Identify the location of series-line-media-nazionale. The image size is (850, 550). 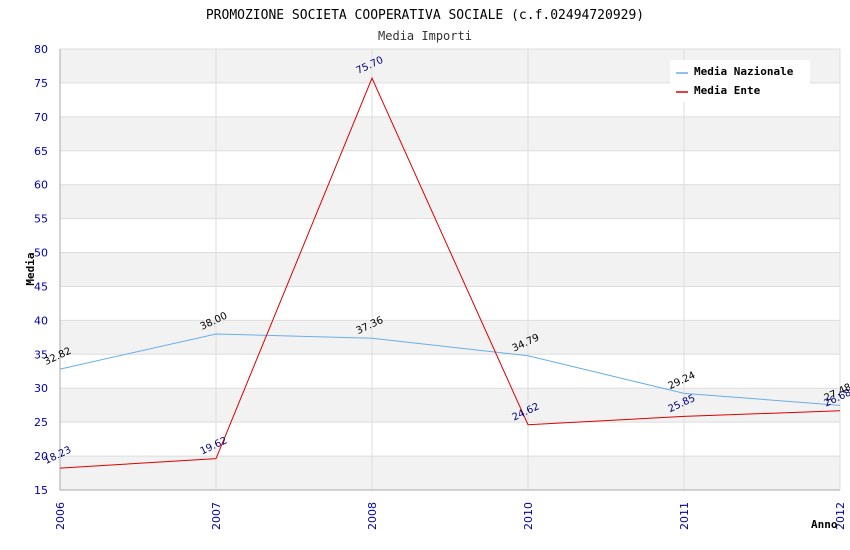
(450, 369).